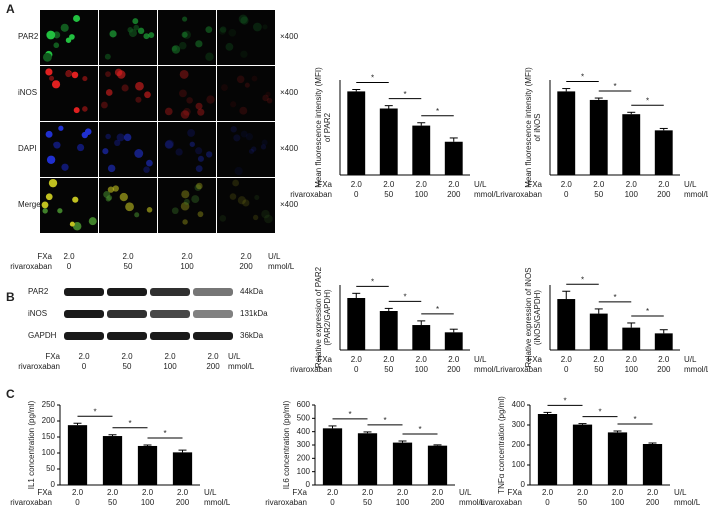 The image size is (708, 531). Describe the element at coordinates (10, 9) in the screenshot. I see `panel-label: A` at that location.